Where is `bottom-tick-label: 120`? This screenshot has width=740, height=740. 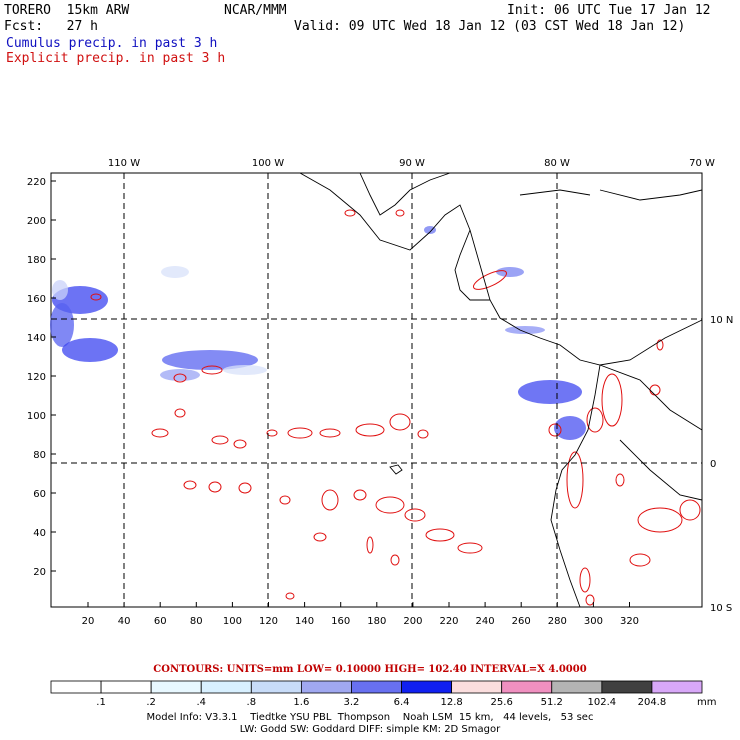
bottom-tick-label: 120 is located at coordinates (268, 621).